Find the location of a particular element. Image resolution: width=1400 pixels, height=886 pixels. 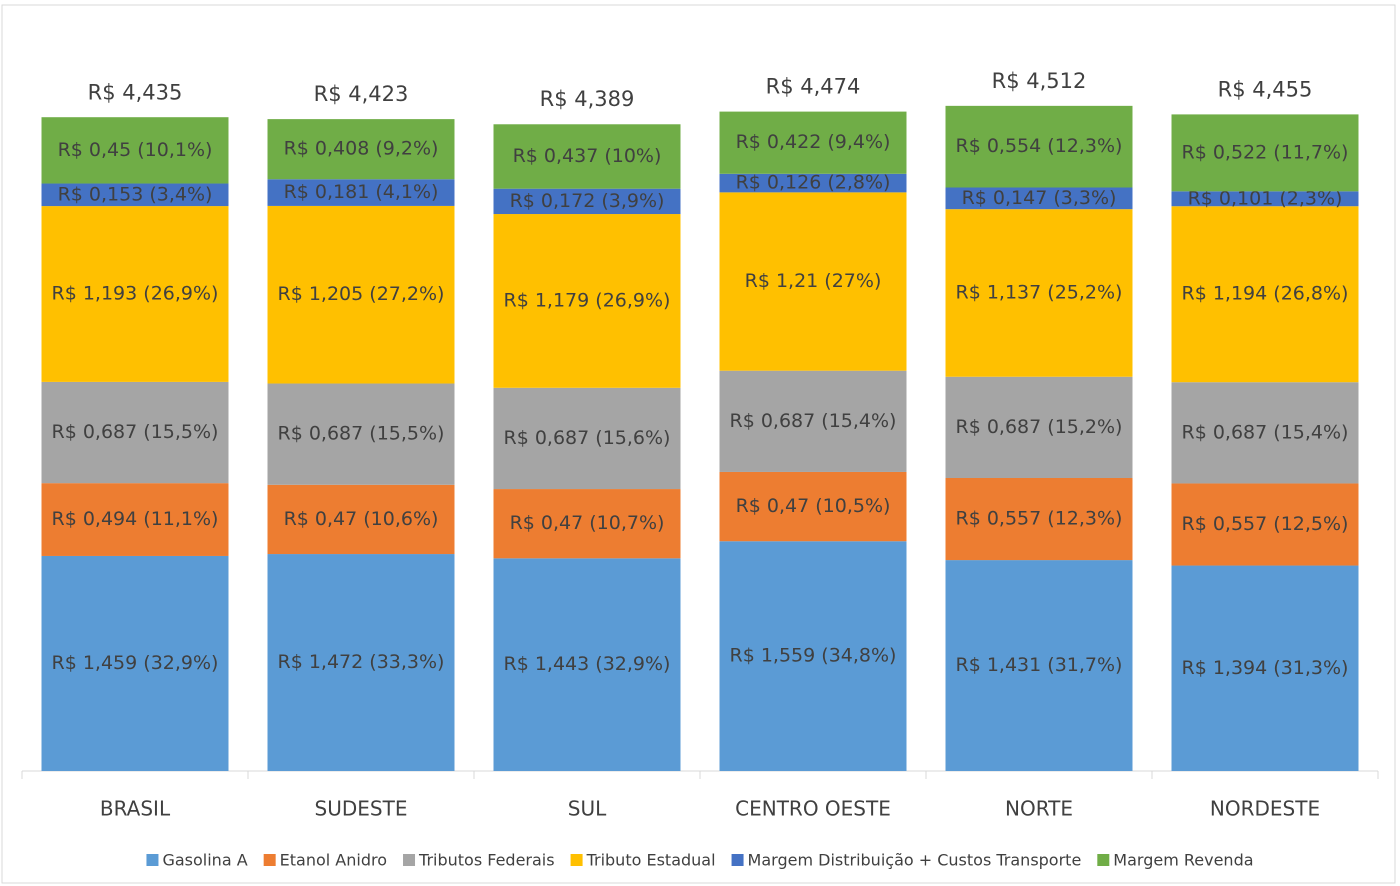

segment-label: R$ 1,179 (26,9%) is located at coordinates (587, 300).